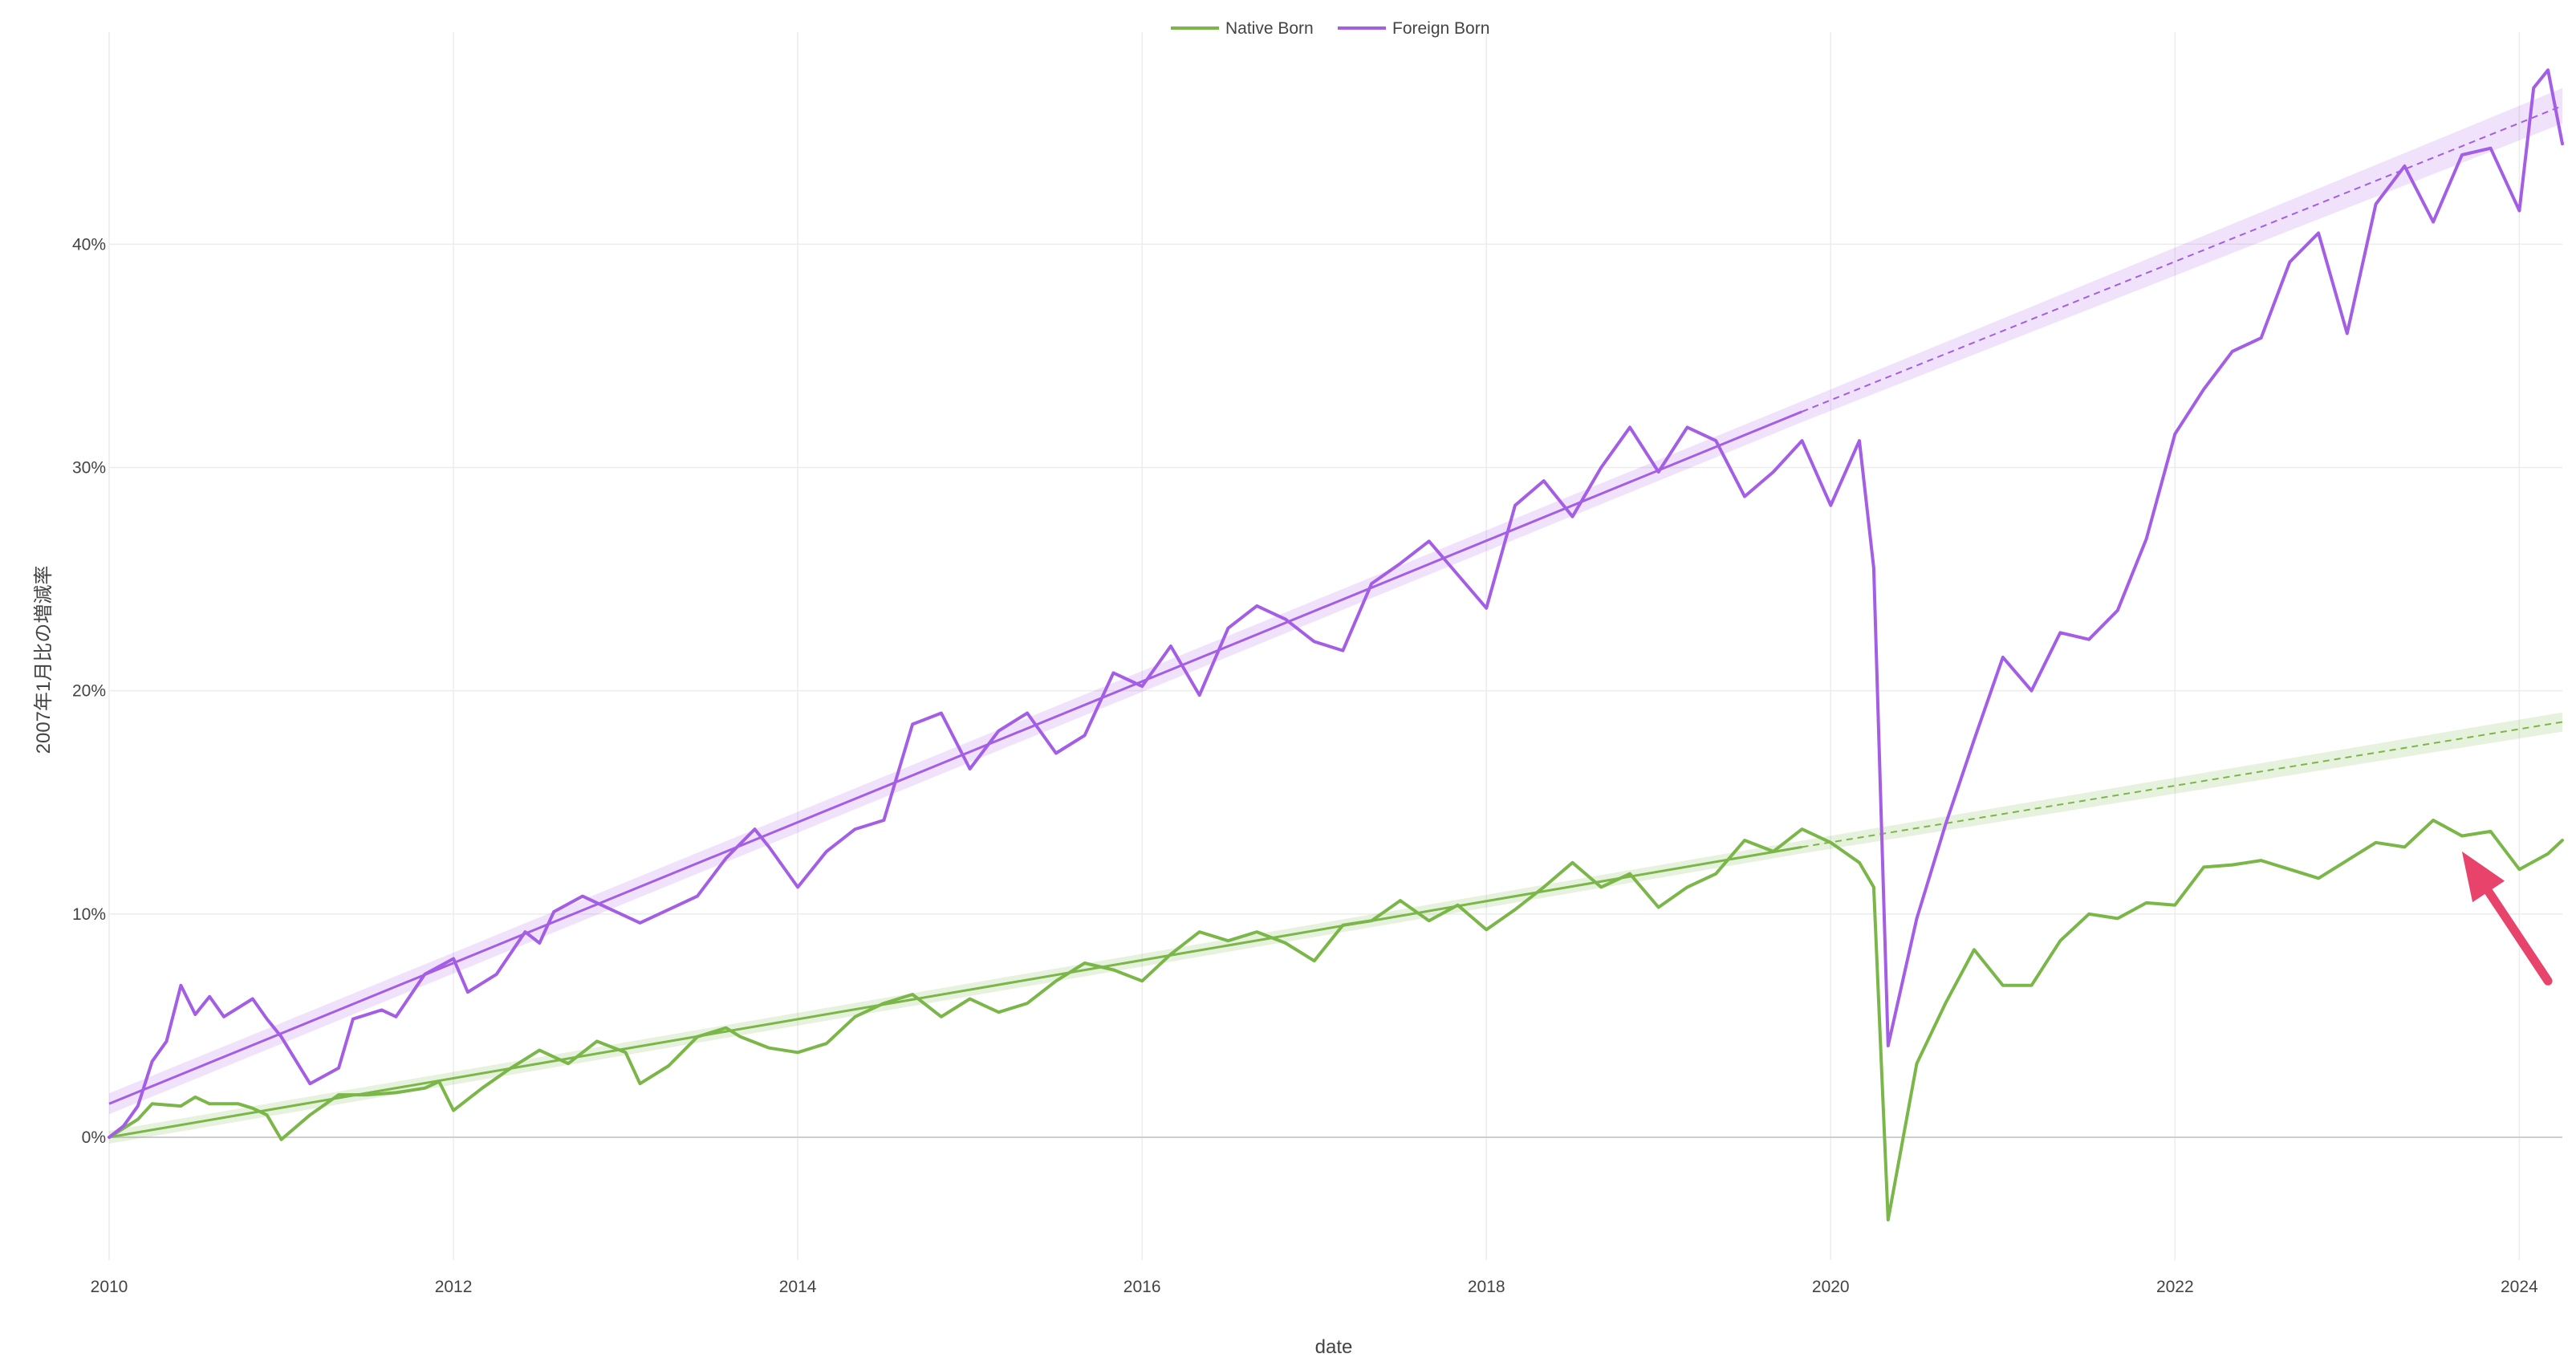 This screenshot has height=1366, width=2576. What do you see at coordinates (1330, 28) in the screenshot?
I see `legend: Native Born Foreign Born` at bounding box center [1330, 28].